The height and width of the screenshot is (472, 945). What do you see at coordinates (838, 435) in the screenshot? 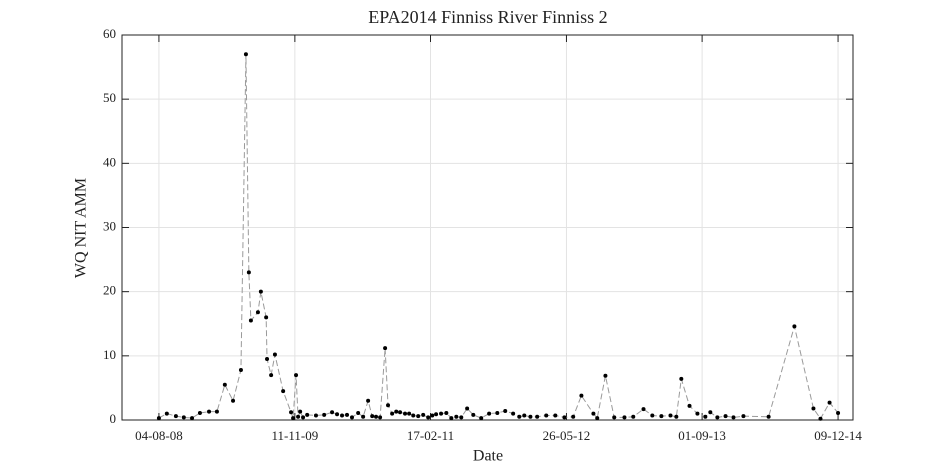
I see `x-tick-label: 09-12-14` at bounding box center [838, 435].